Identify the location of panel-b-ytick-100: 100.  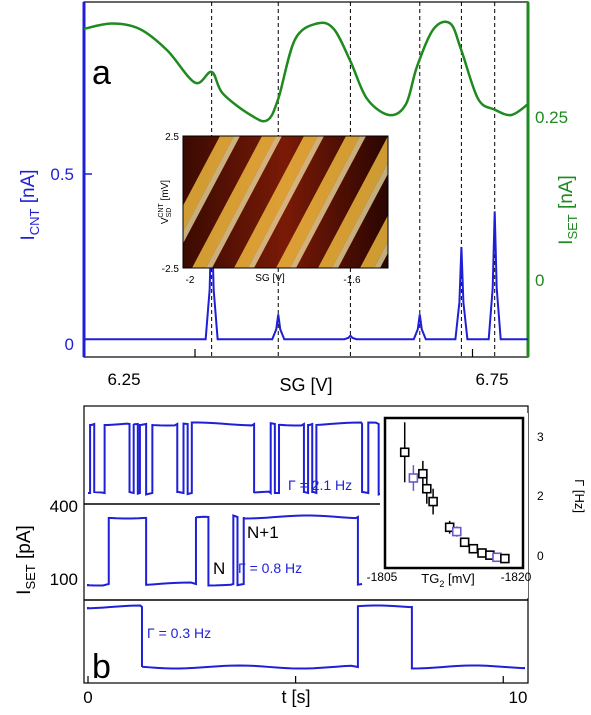
(64, 579).